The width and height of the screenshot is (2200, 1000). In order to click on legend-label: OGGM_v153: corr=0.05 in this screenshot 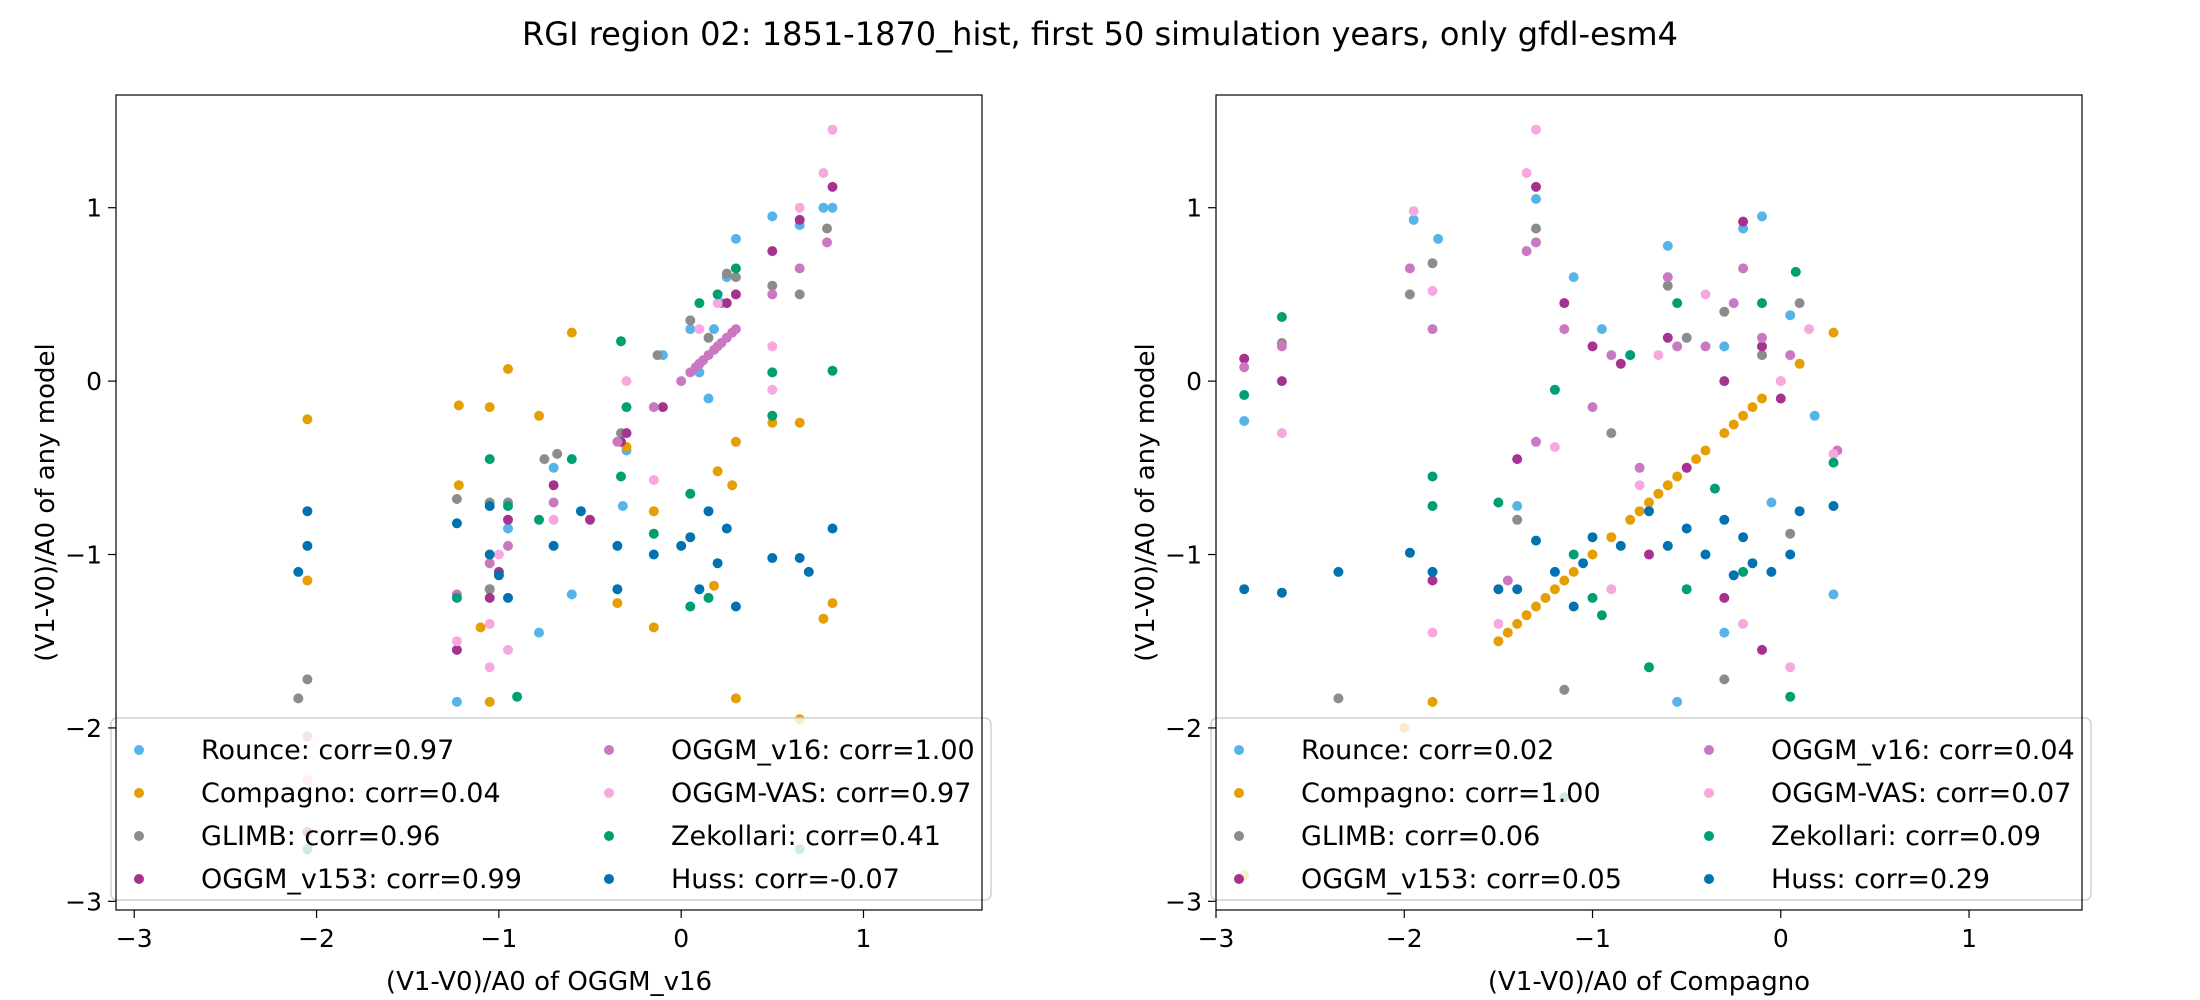, I will do `click(1461, 879)`.